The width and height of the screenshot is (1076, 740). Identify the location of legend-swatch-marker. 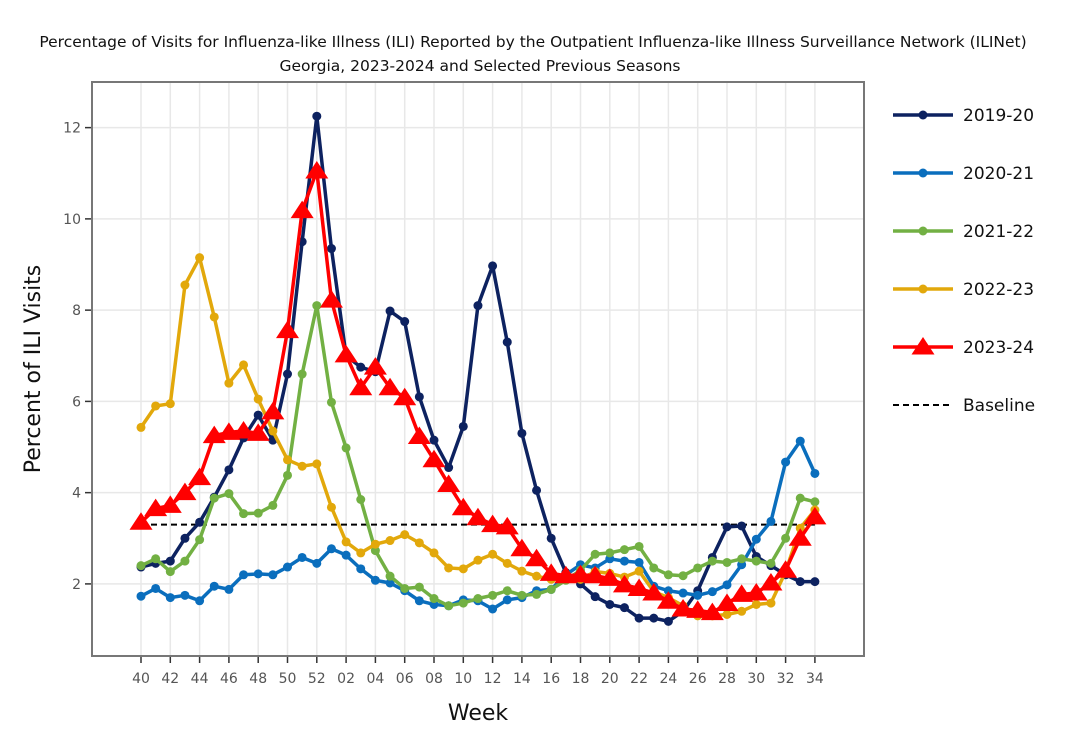
(923, 346).